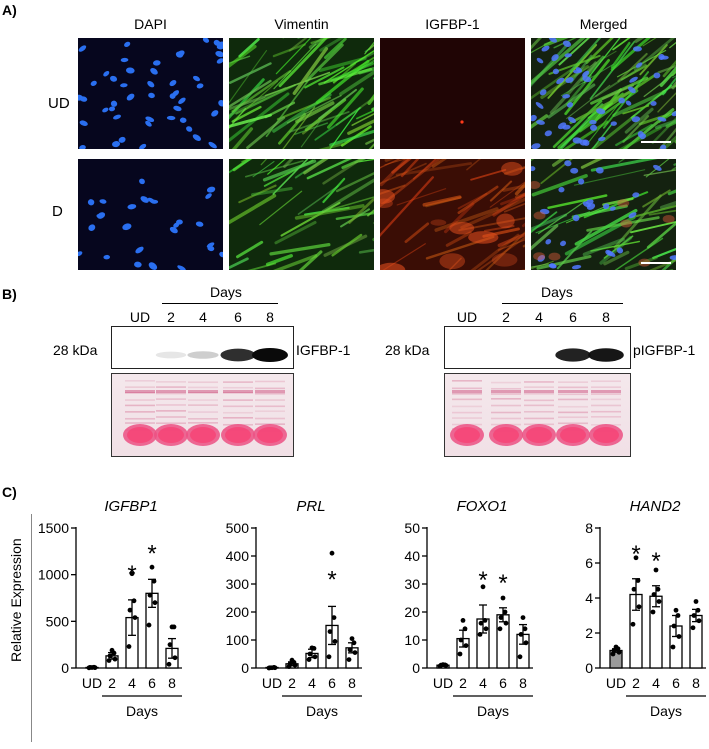  I want to click on y-tick-label: 300, so click(238, 584).